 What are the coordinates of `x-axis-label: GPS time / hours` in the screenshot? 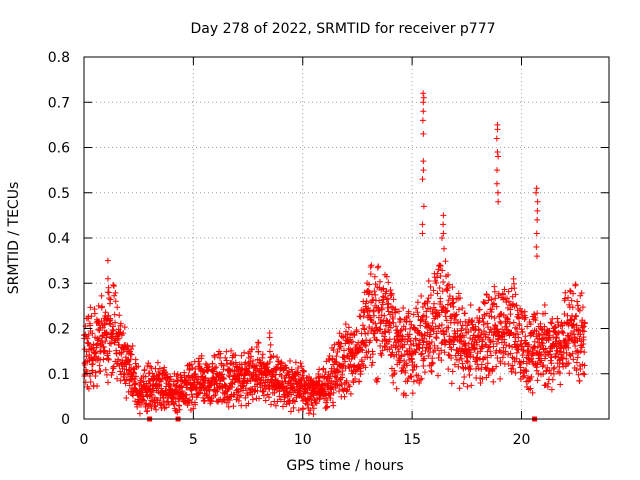 It's located at (344, 466).